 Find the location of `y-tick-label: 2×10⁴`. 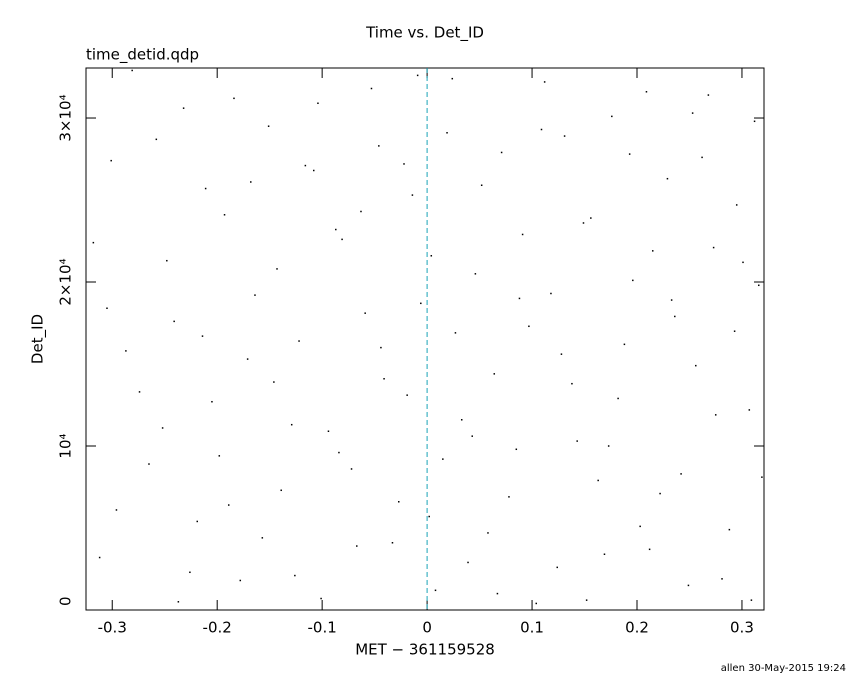

y-tick-label: 2×10⁴ is located at coordinates (66, 281).